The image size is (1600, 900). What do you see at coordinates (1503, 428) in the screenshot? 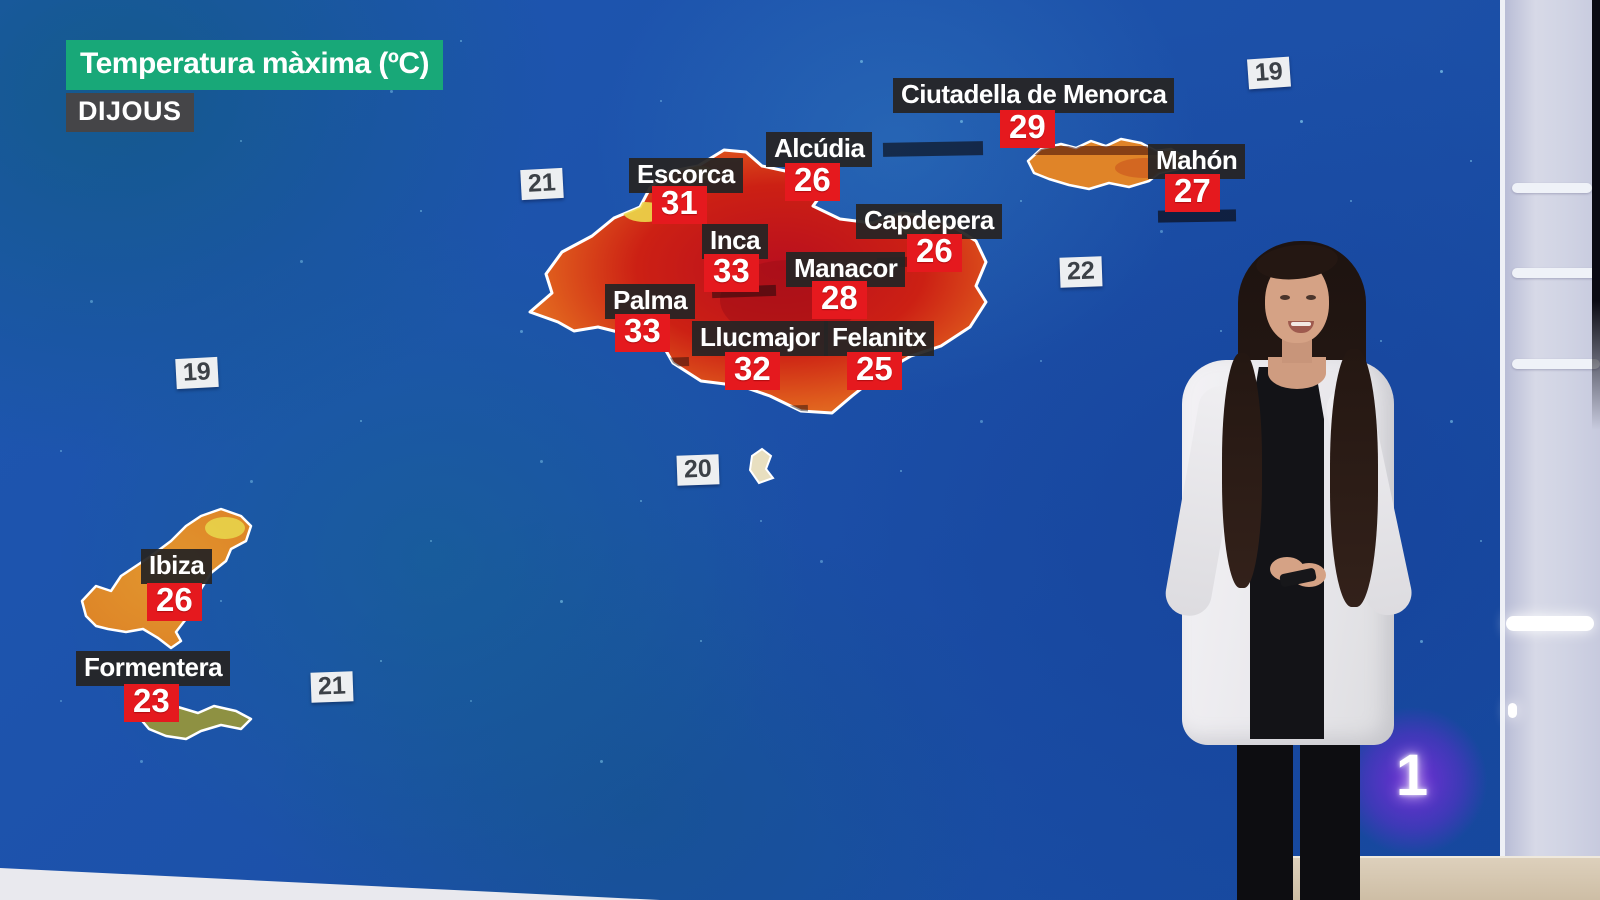
I see `videowall-edge` at bounding box center [1503, 428].